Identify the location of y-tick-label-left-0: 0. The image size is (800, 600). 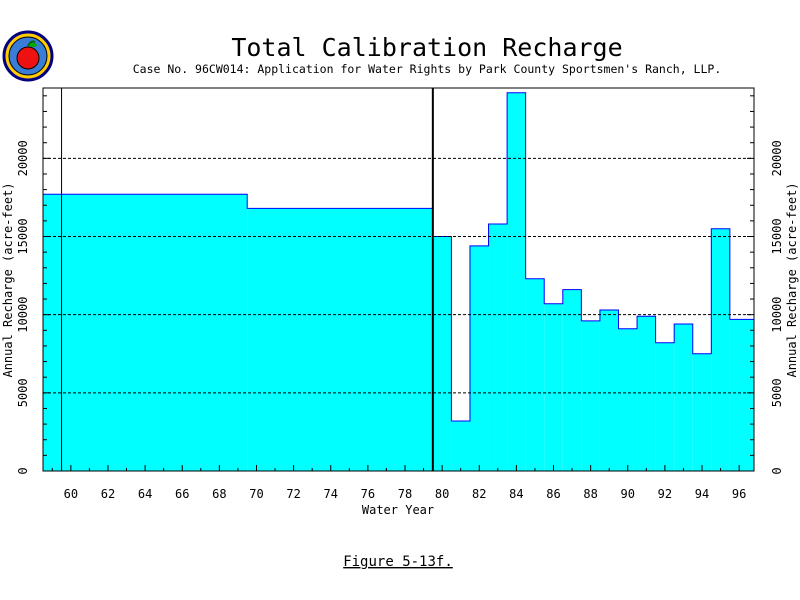
(23, 470).